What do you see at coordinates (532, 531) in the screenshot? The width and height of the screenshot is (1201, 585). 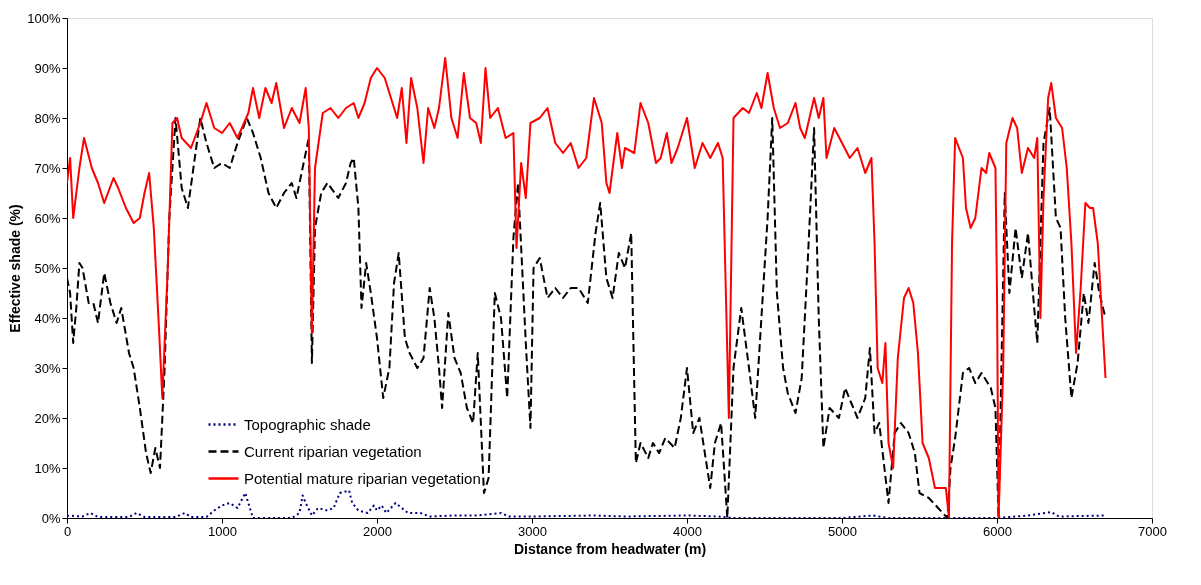 I see `x-tick-label: 3000` at bounding box center [532, 531].